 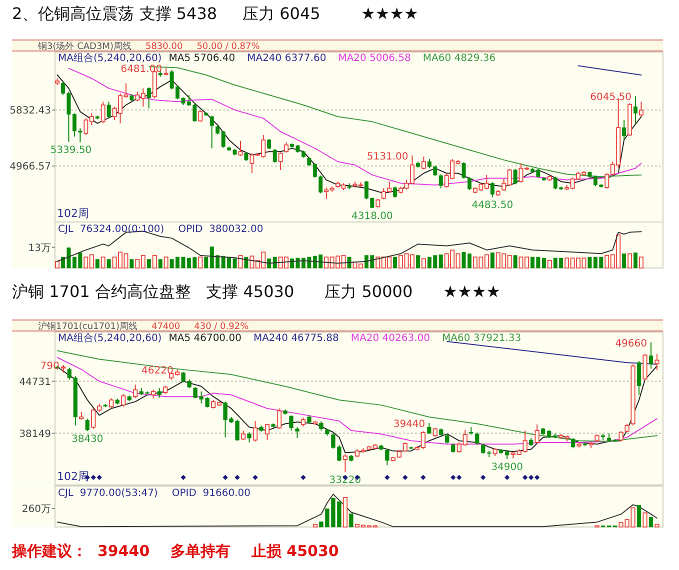 I want to click on text: MA60 37921.33, so click(x=482, y=338).